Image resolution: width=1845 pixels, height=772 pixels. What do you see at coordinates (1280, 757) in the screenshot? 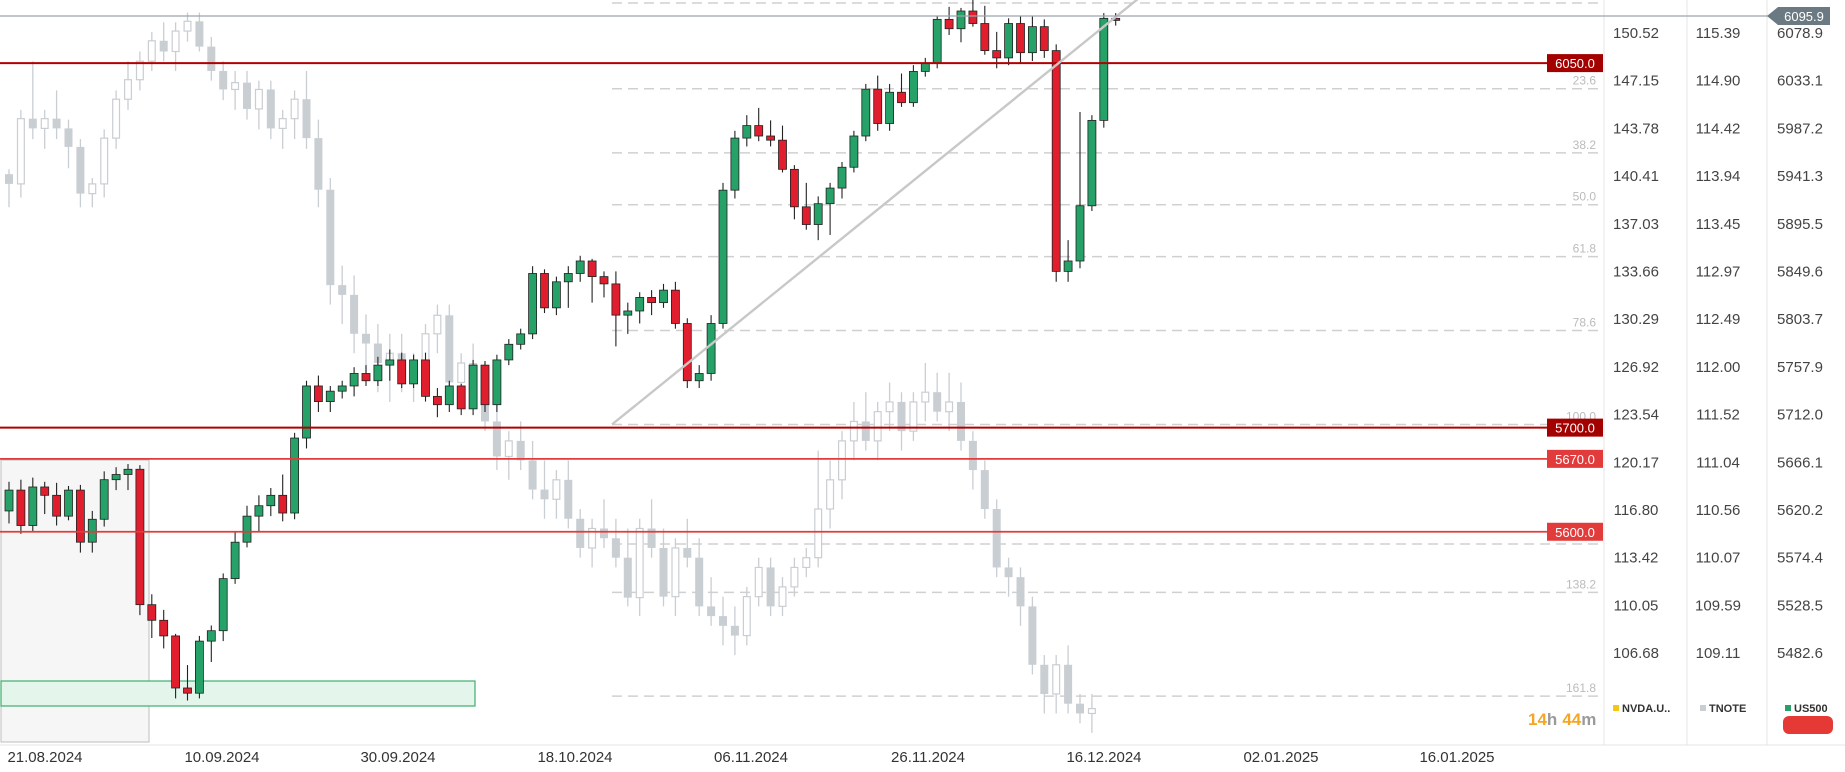
I see `date-label: 02.01.2025` at bounding box center [1280, 757].